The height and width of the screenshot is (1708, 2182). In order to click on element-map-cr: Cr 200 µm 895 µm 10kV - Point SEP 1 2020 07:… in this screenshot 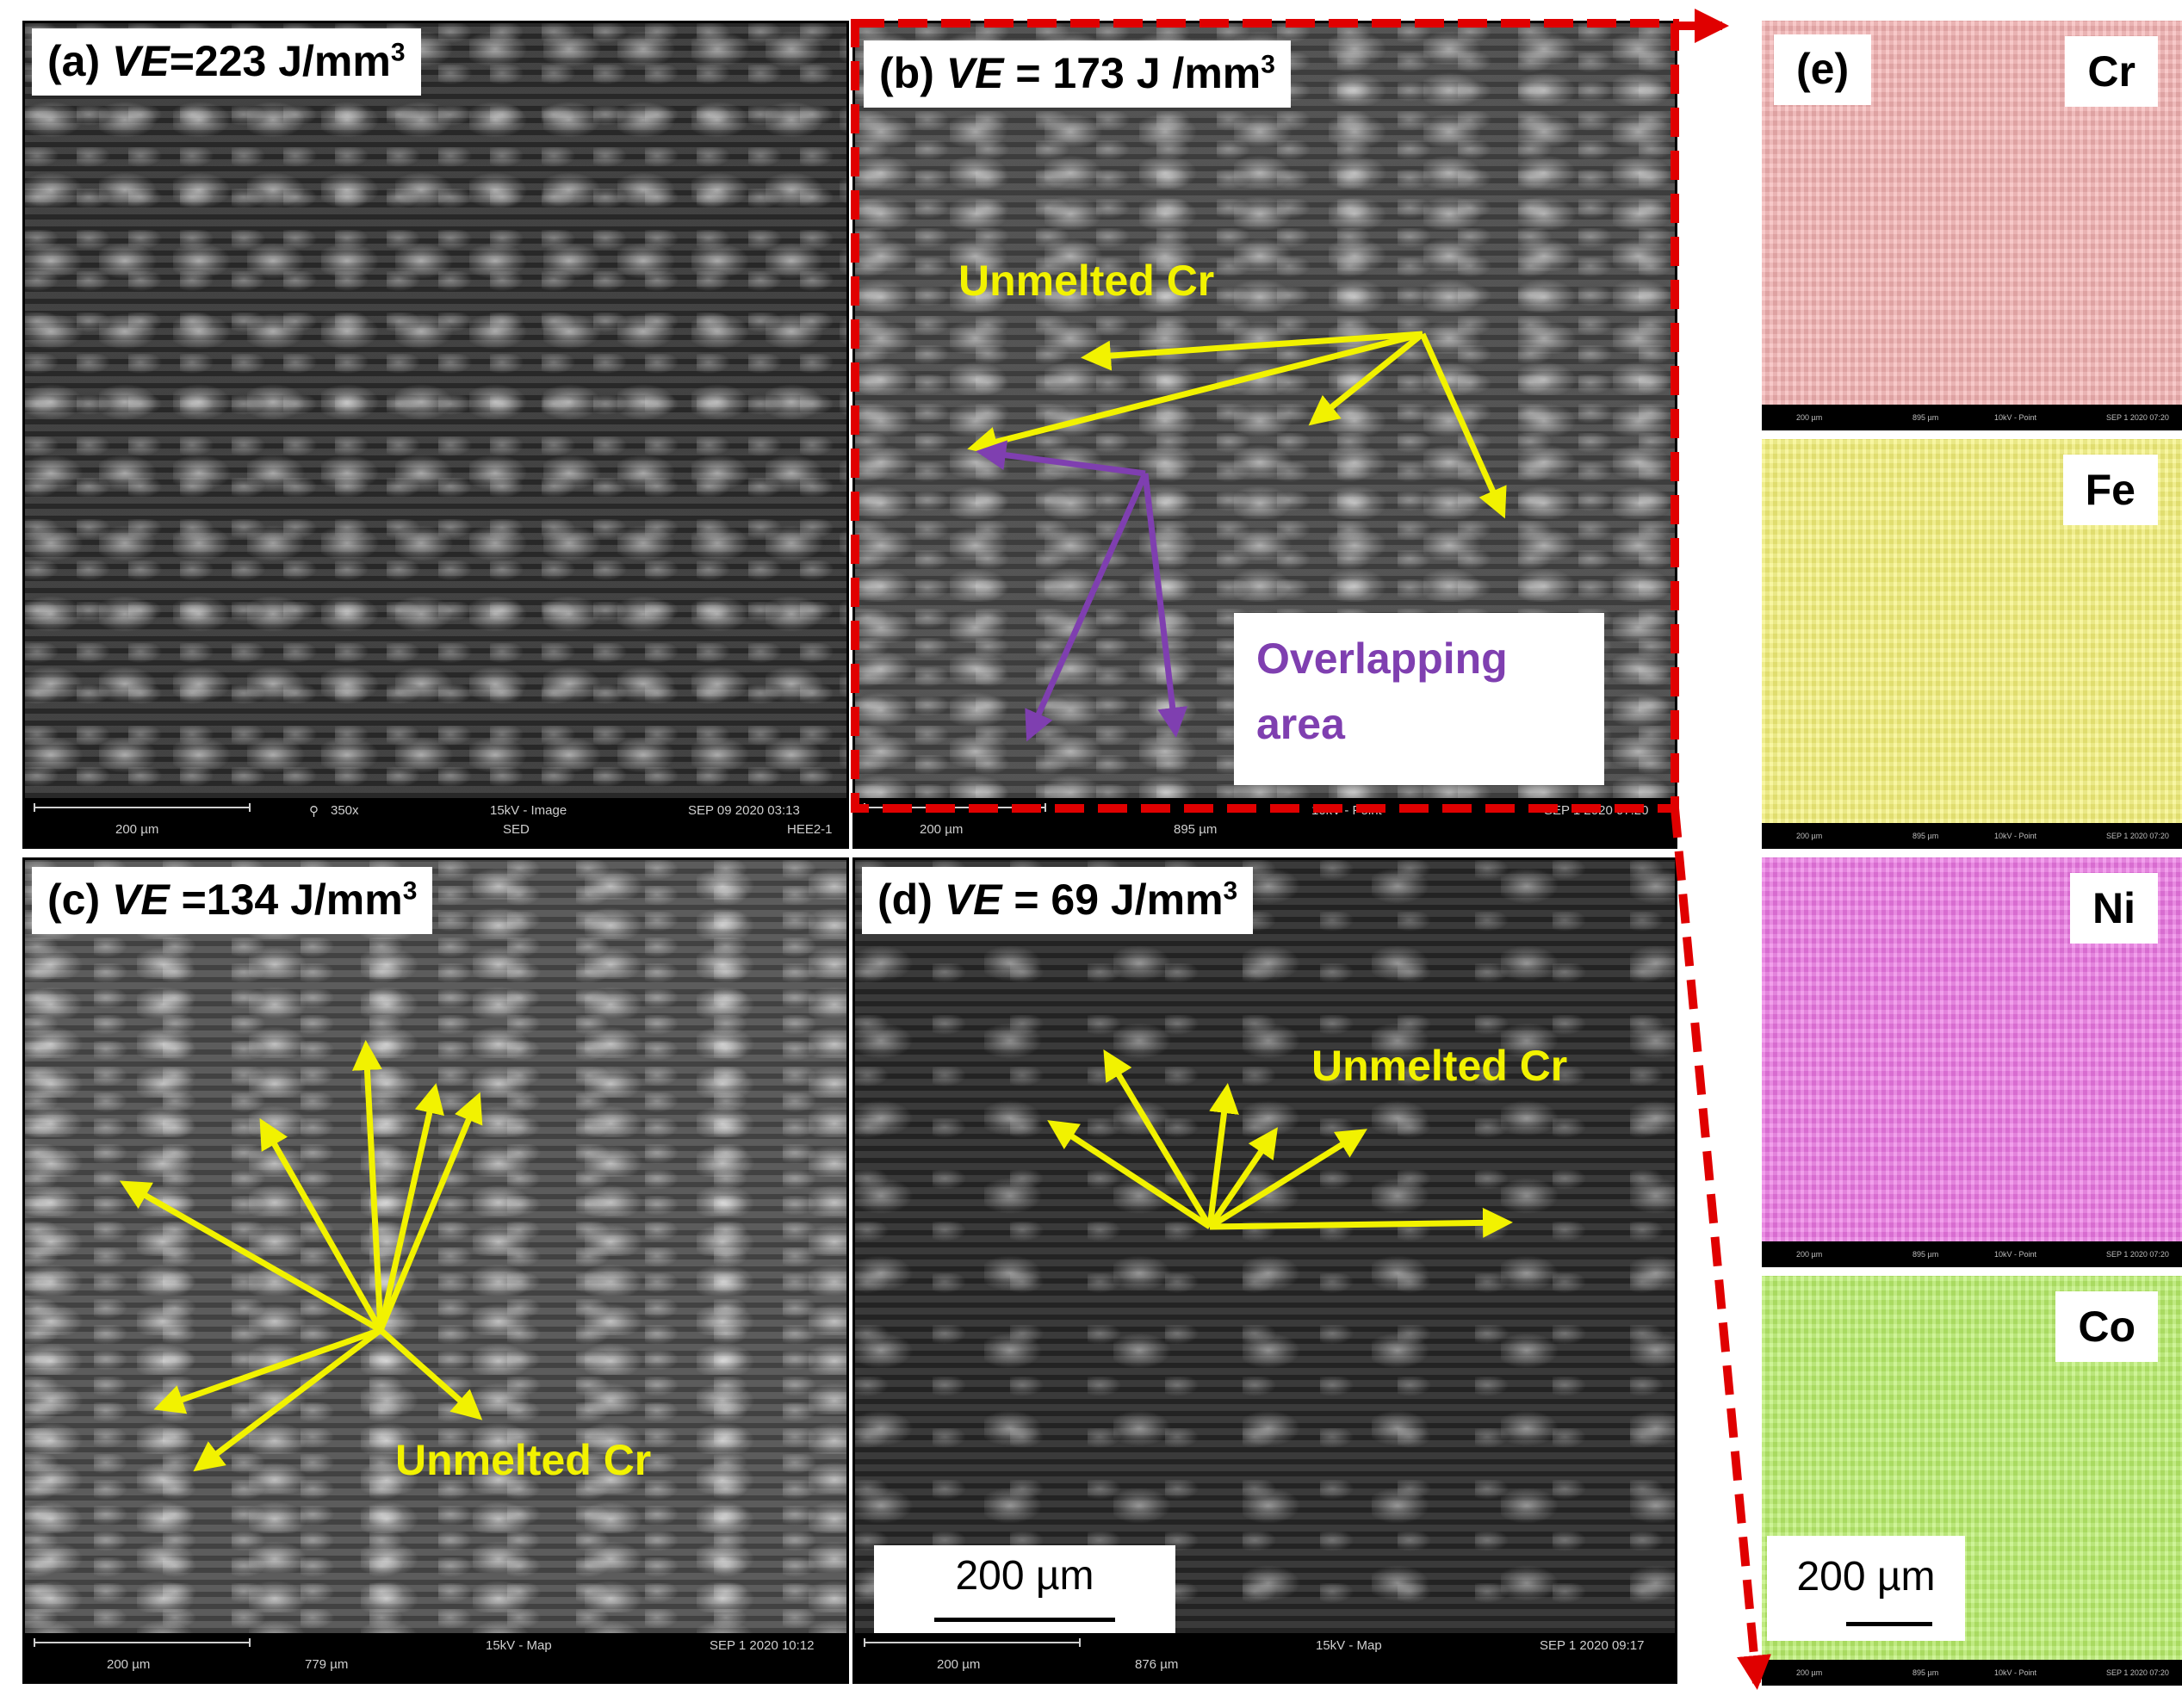, I will do `click(1972, 225)`.